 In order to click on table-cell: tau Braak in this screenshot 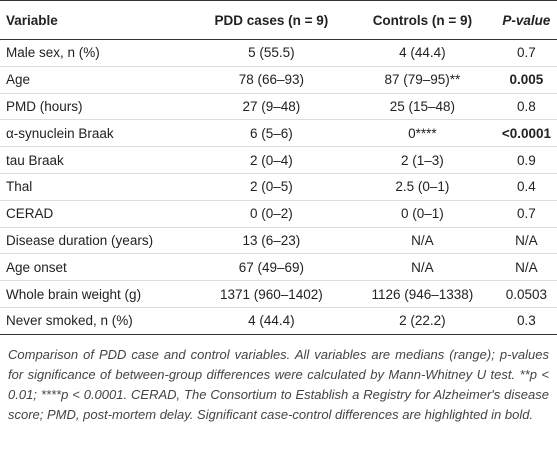, I will do `click(97, 160)`.